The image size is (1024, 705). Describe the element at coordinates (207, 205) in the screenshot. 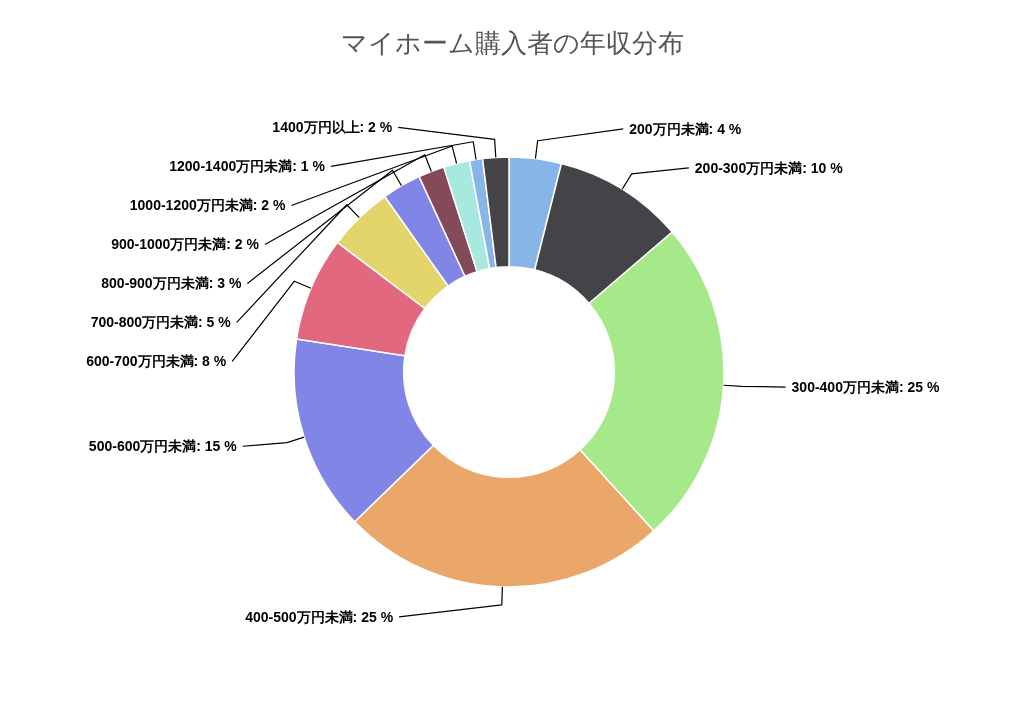

I see `slice-label: 1000-1200万円未満: 2 %` at that location.